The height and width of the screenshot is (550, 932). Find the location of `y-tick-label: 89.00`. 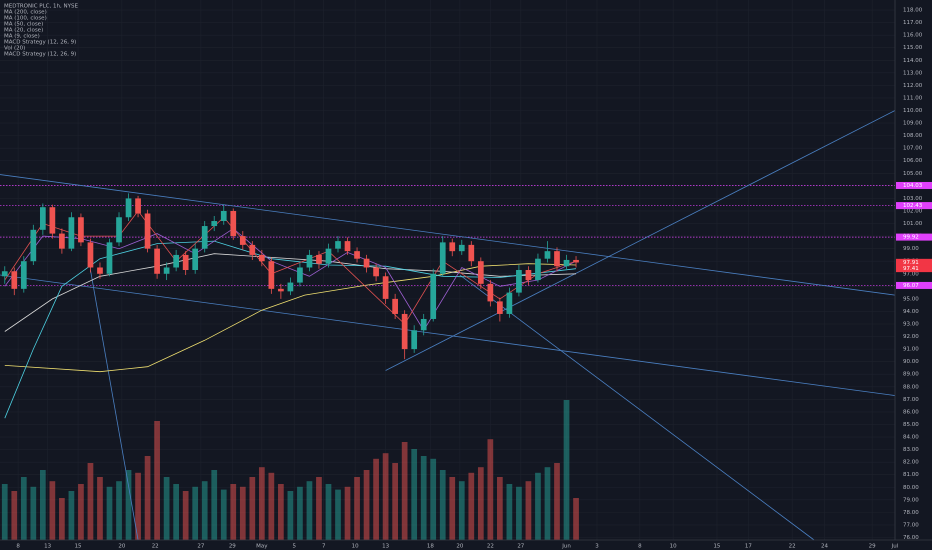

y-tick-label: 89.00 is located at coordinates (911, 375).